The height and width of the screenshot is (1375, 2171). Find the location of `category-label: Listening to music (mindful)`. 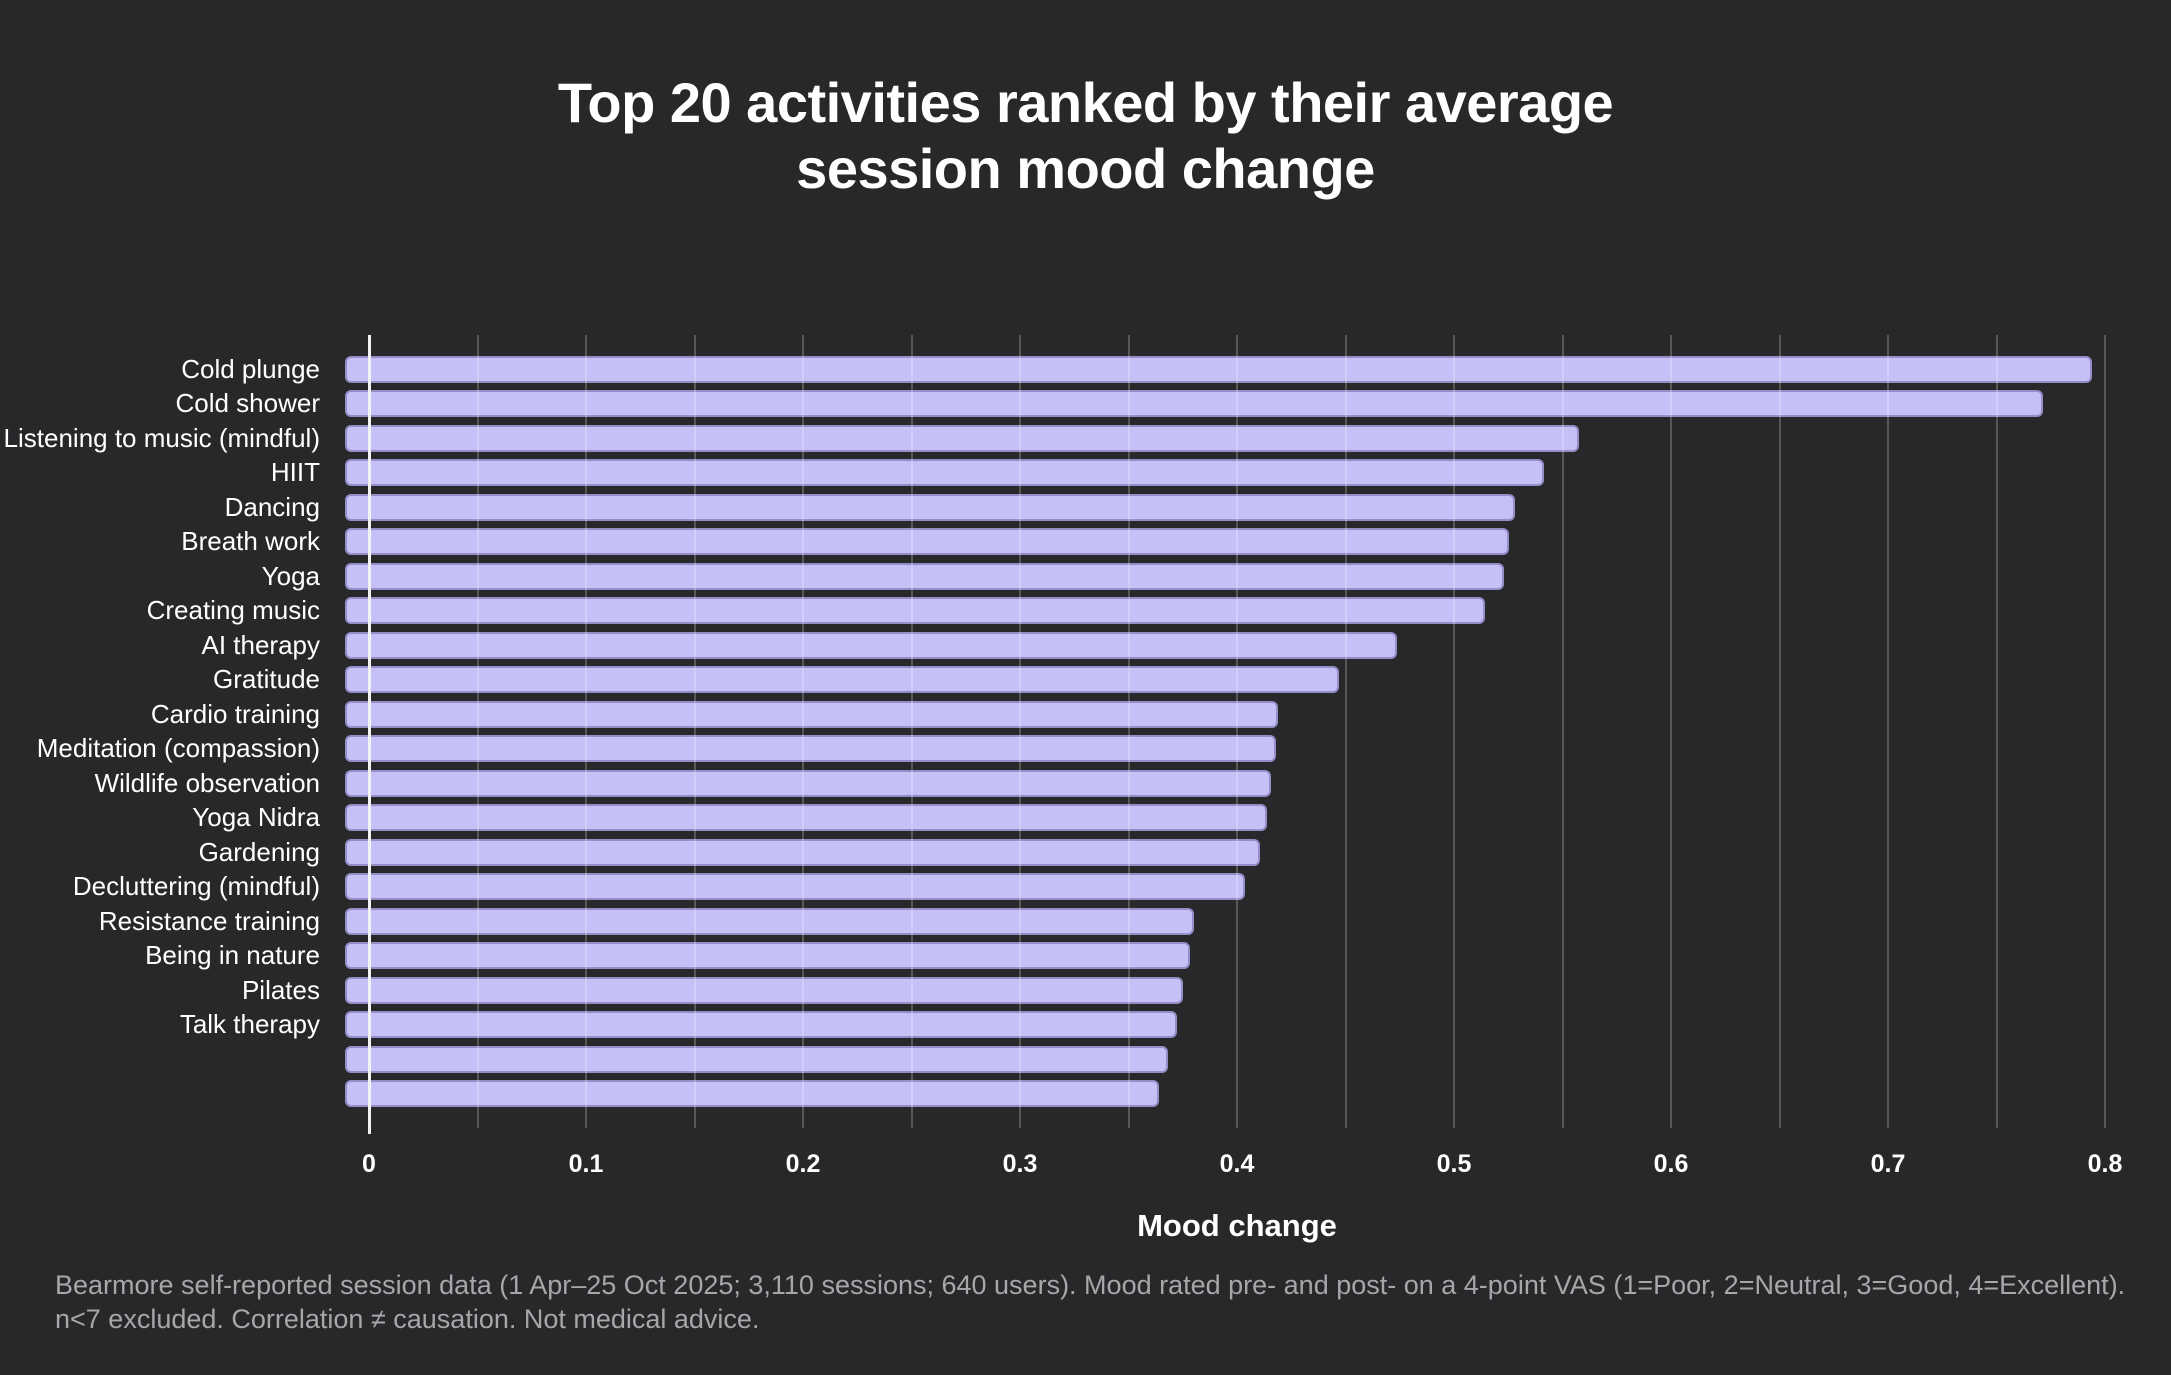

category-label: Listening to music (mindful) is located at coordinates (161, 437).